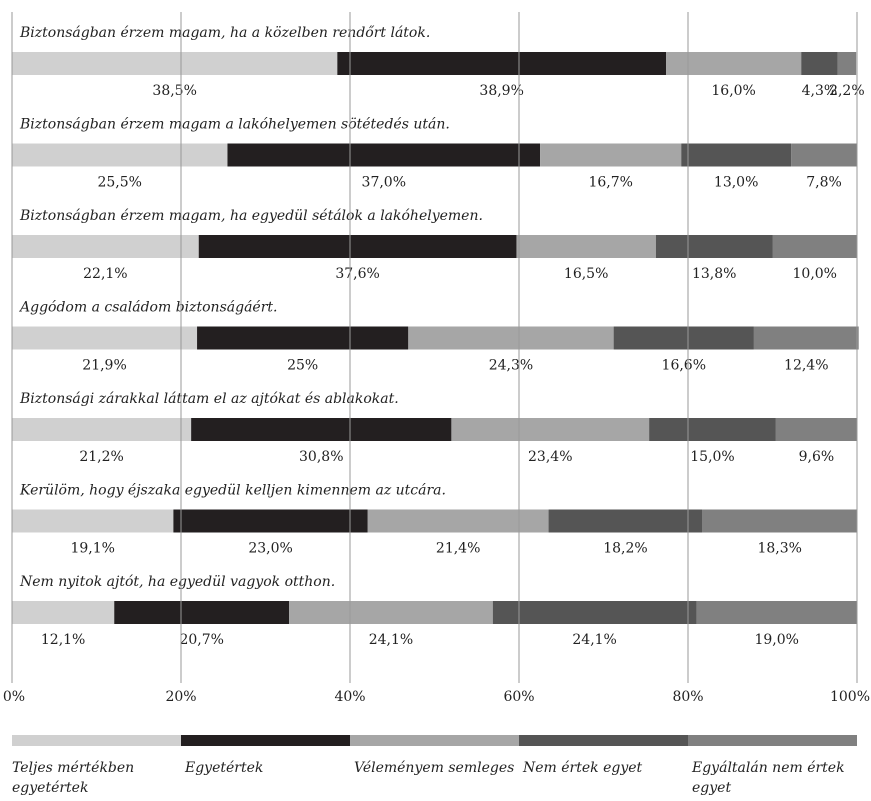 The width and height of the screenshot is (871, 801). Describe the element at coordinates (847, 91) in the screenshot. I see `value-label: 2,2%` at that location.